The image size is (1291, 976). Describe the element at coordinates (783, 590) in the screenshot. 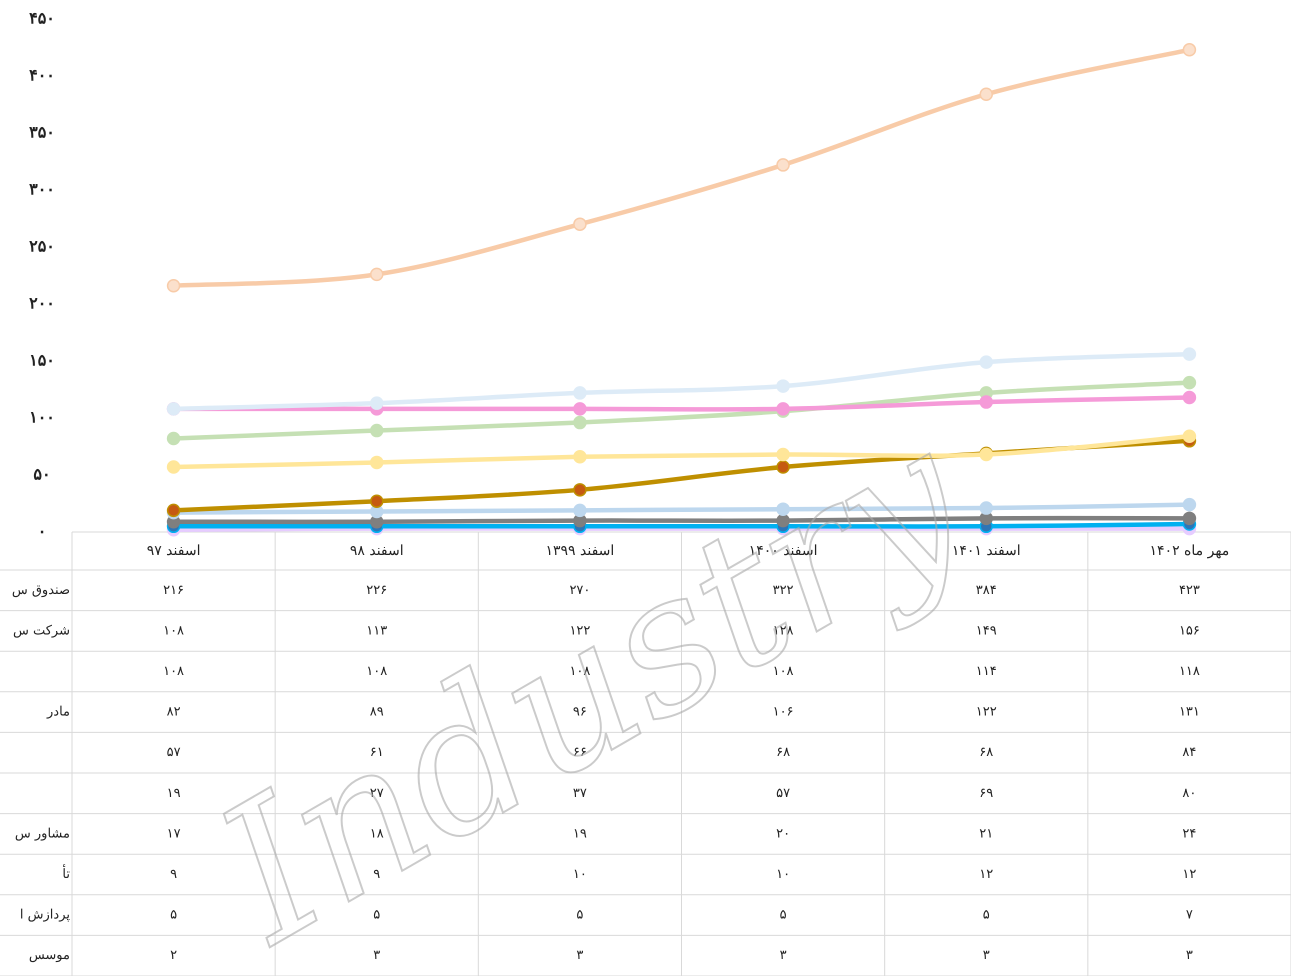

I see `table-cell: ۳۲۲` at that location.